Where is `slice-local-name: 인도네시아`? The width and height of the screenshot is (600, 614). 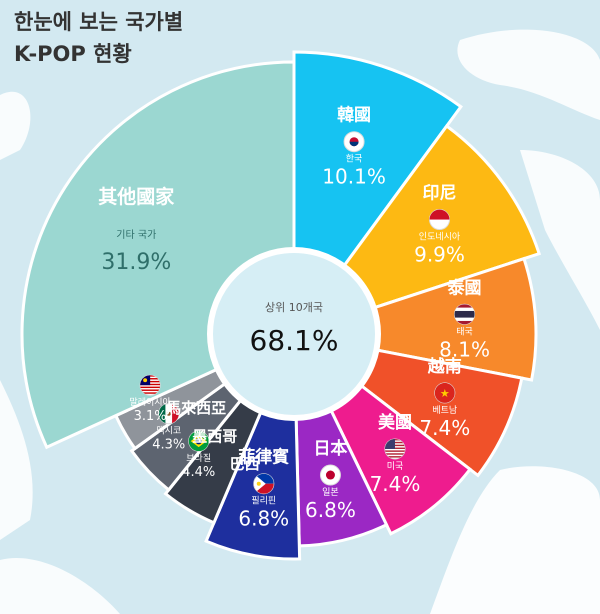 slice-local-name: 인도네시아 is located at coordinates (440, 237).